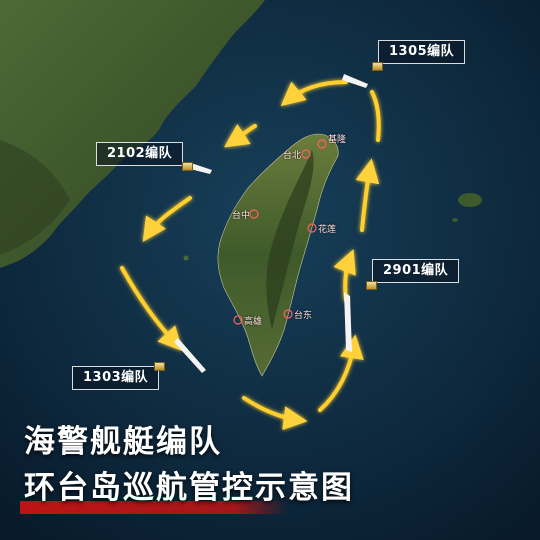 The width and height of the screenshot is (540, 540). What do you see at coordinates (116, 378) in the screenshot?
I see `fleet-label-1303: 1303编队` at bounding box center [116, 378].